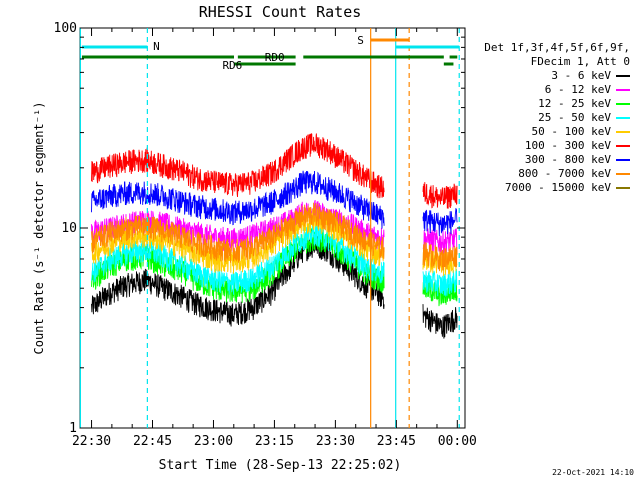  I want to click on legend-item: 25 - 50 keV, so click(584, 117).